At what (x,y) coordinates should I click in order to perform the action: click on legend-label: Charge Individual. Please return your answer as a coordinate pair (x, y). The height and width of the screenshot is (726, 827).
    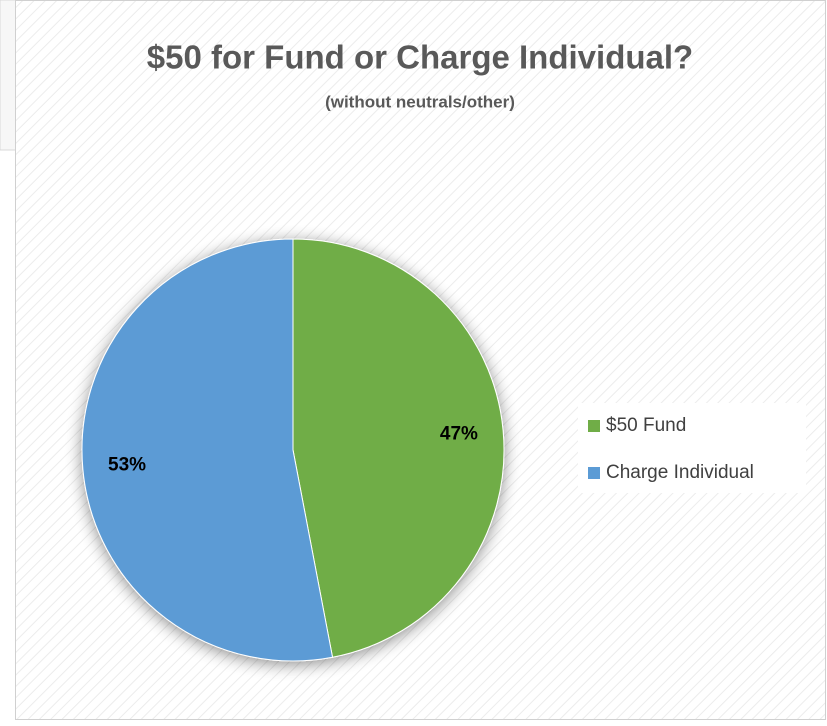
    Looking at the image, I should click on (680, 472).